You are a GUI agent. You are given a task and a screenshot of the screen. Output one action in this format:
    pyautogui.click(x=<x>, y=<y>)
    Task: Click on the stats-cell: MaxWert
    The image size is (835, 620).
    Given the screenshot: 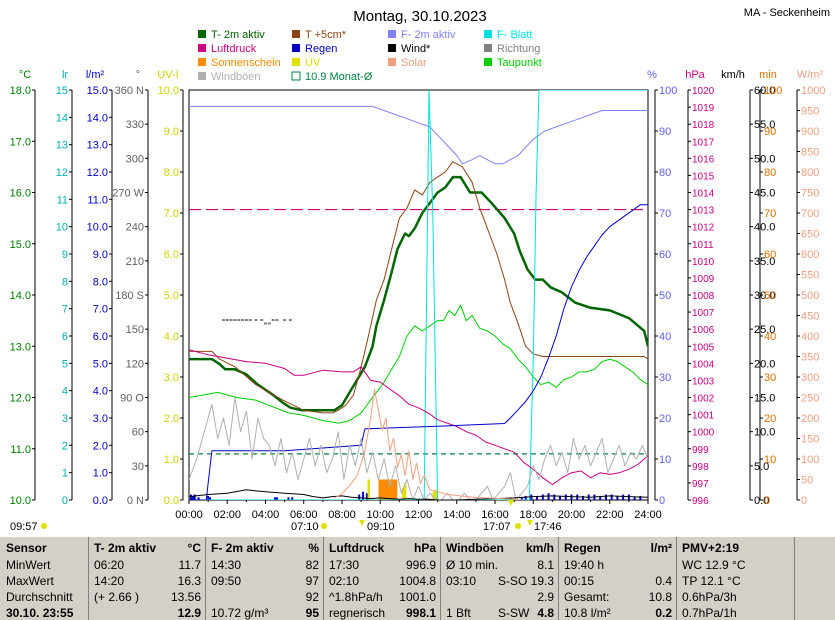 What is the action you would take?
    pyautogui.click(x=30, y=581)
    